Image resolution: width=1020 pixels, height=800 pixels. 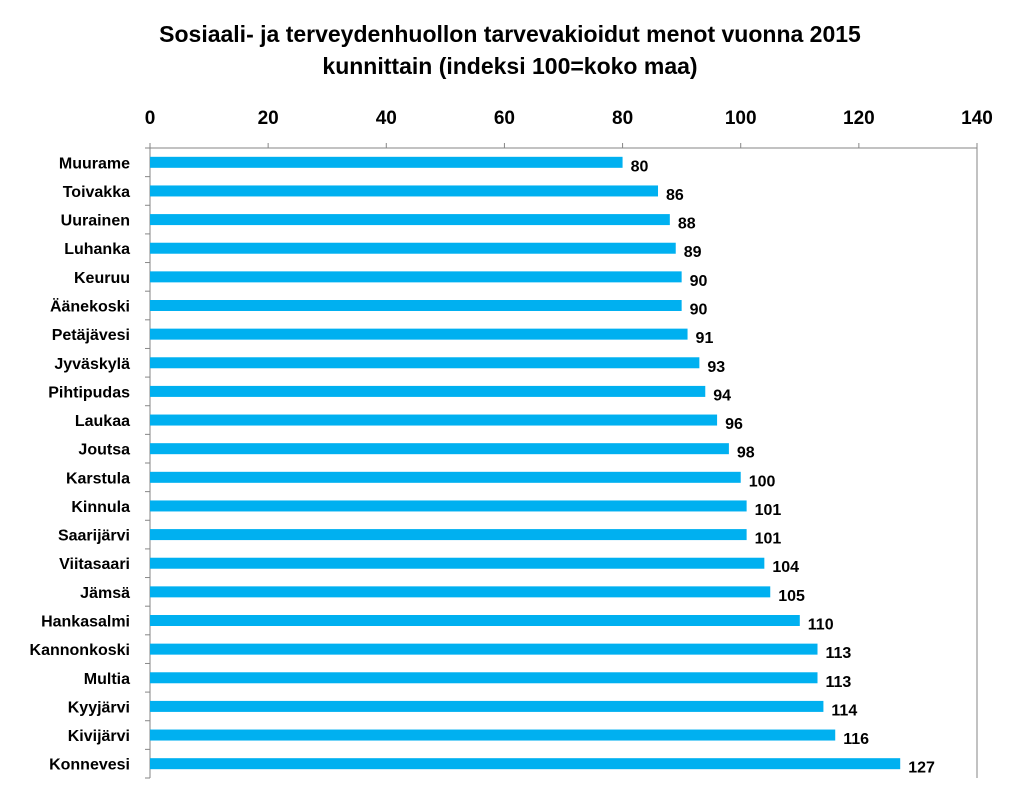 What do you see at coordinates (716, 367) in the screenshot?
I see `data-label: 93` at bounding box center [716, 367].